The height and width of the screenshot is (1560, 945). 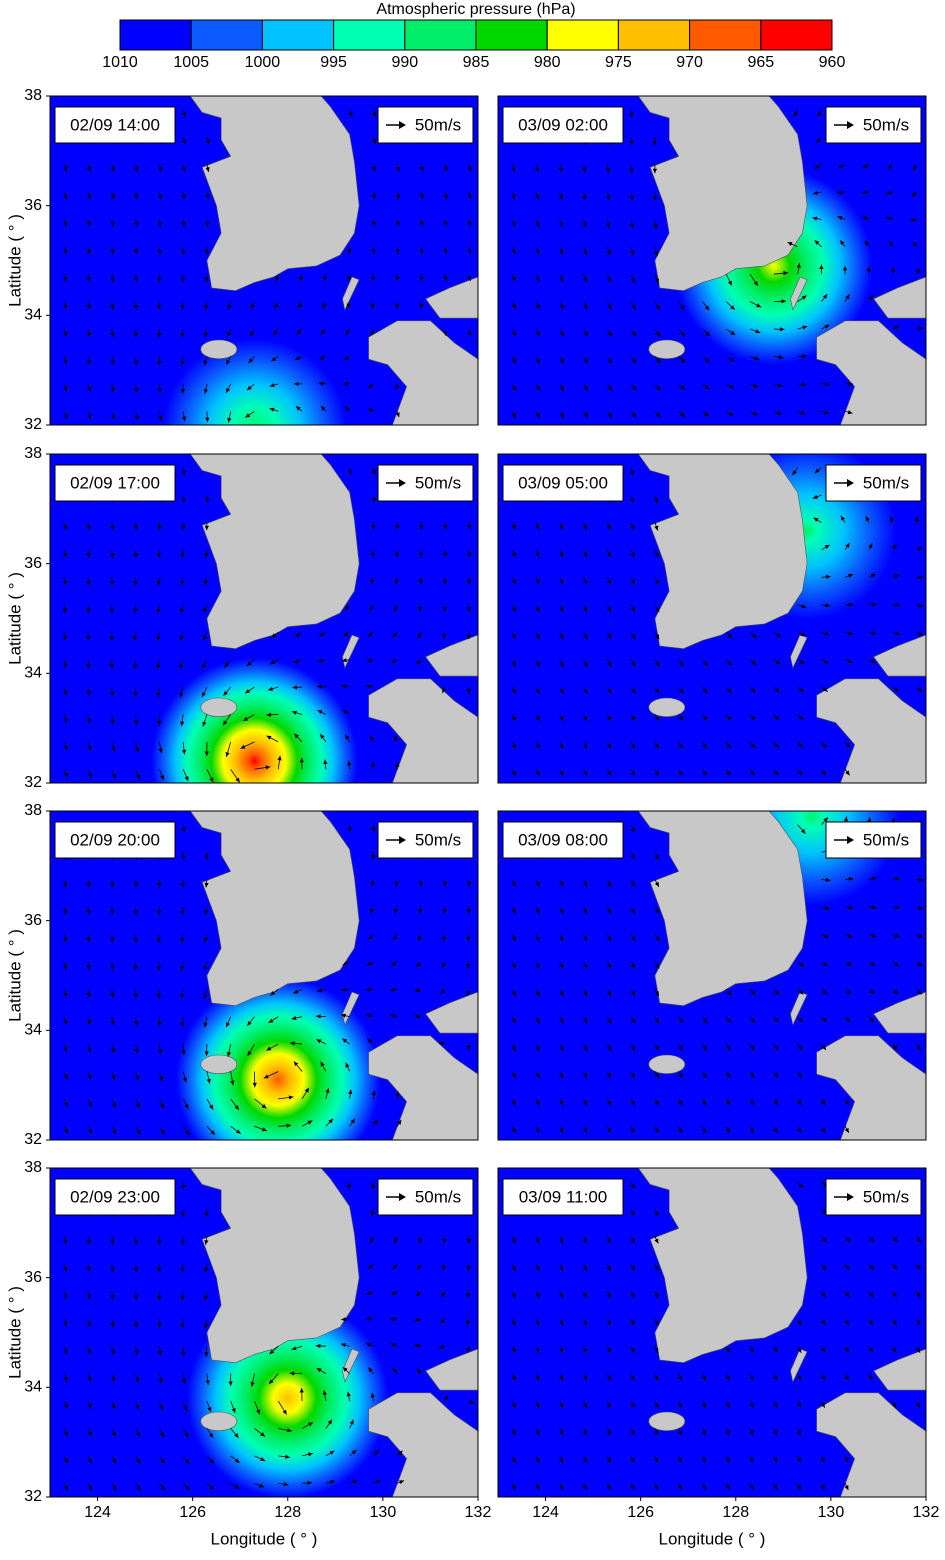 I want to click on y-tick-label: 34, so click(x=33, y=673).